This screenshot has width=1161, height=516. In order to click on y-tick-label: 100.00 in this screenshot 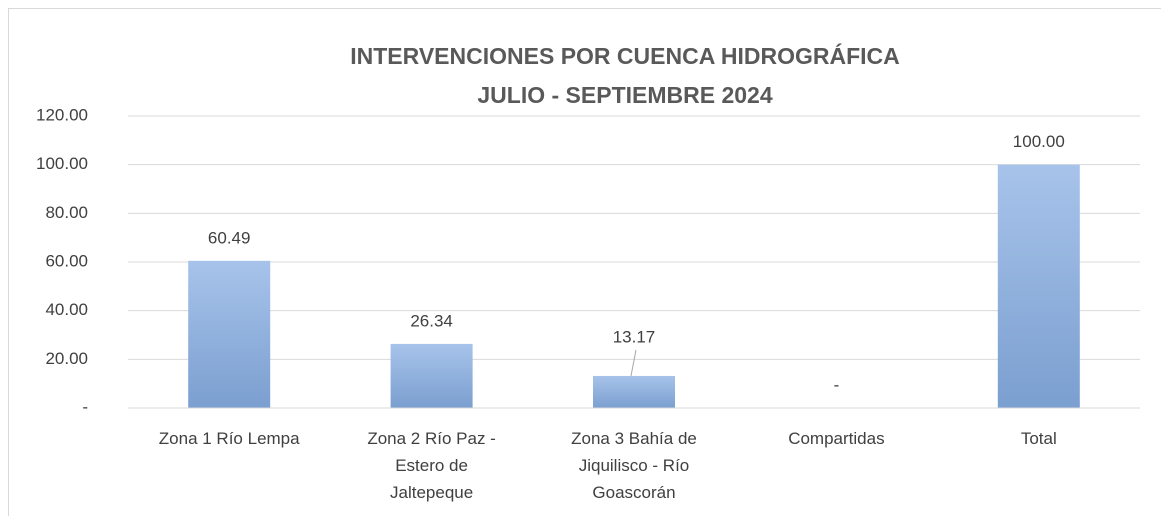, I will do `click(62, 163)`.